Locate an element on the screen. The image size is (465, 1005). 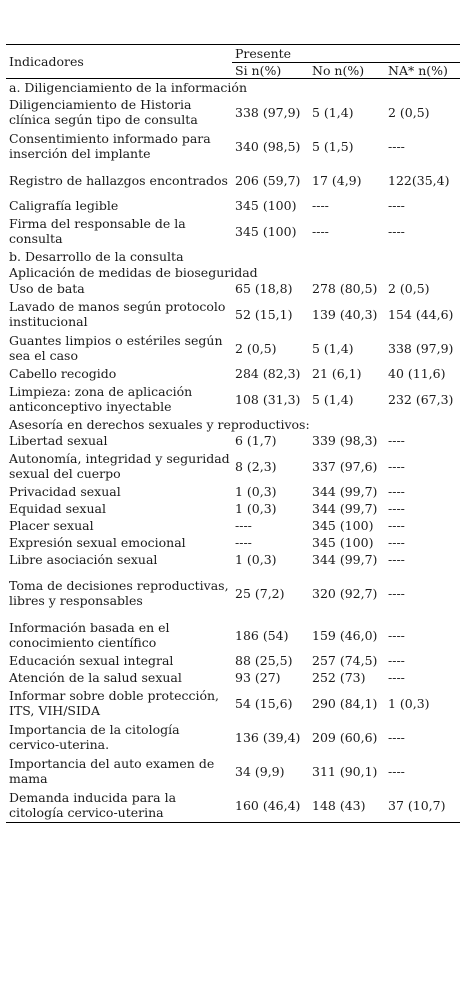
si-cell: 54 (15,6) is located at coordinates (264, 703).